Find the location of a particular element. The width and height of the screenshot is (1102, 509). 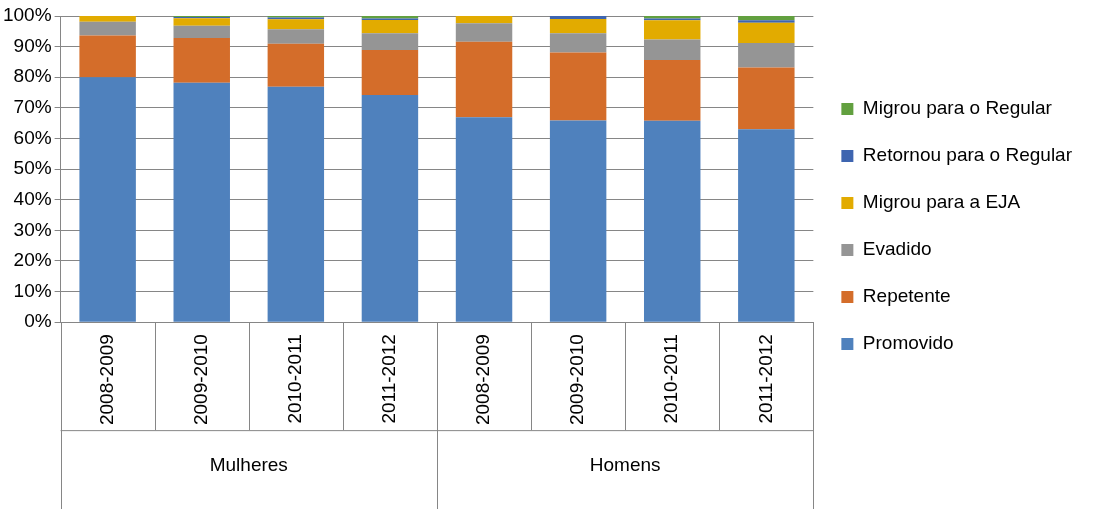

y-tick-label: 80% is located at coordinates (32, 76).